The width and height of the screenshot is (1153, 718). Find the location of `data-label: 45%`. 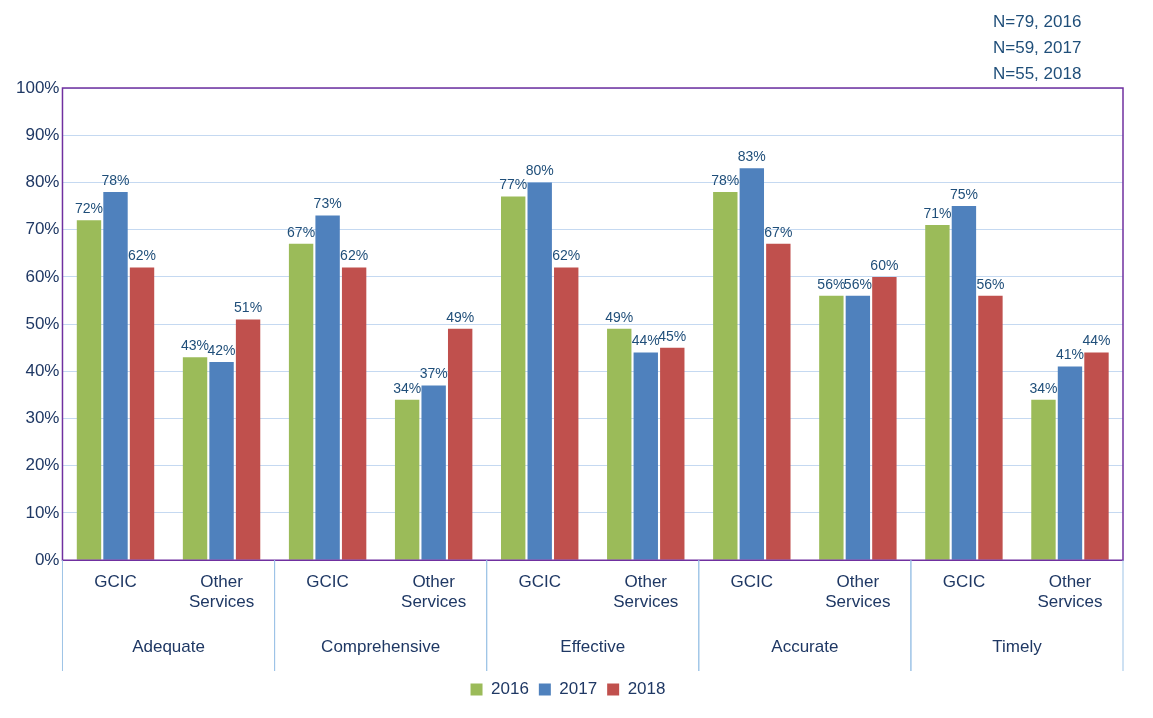

data-label: 45% is located at coordinates (672, 335).